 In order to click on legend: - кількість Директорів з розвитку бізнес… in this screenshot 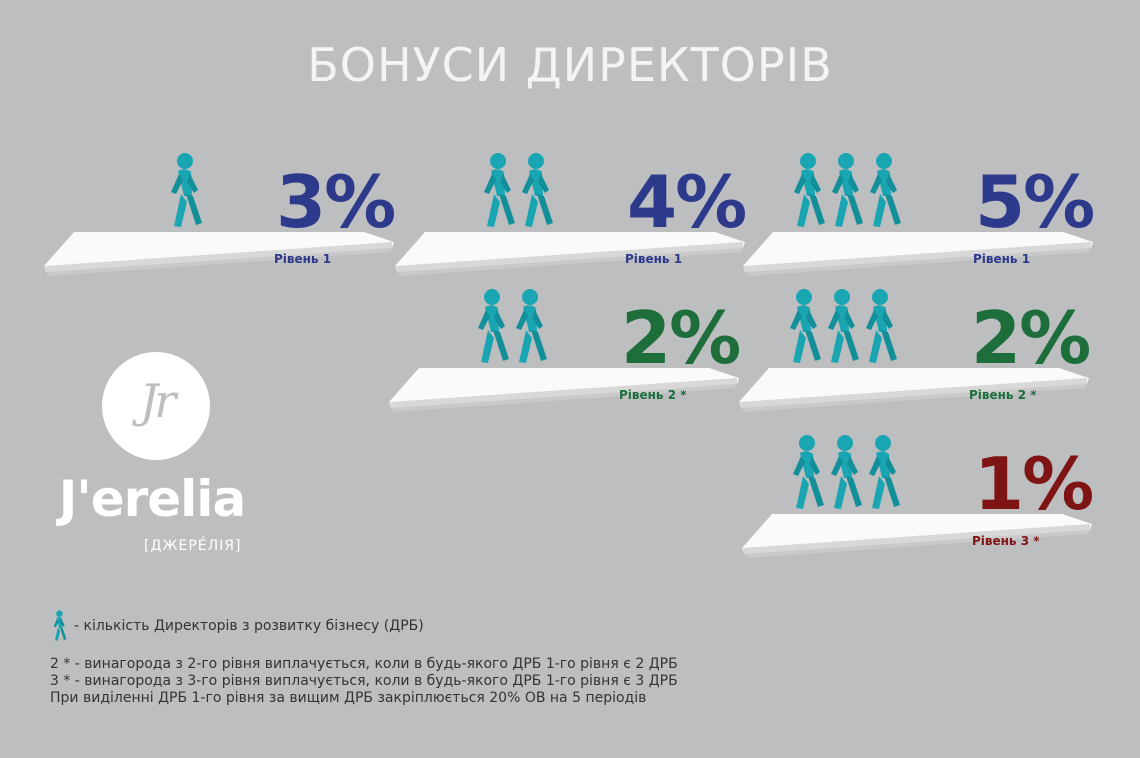, I will do `click(237, 626)`.